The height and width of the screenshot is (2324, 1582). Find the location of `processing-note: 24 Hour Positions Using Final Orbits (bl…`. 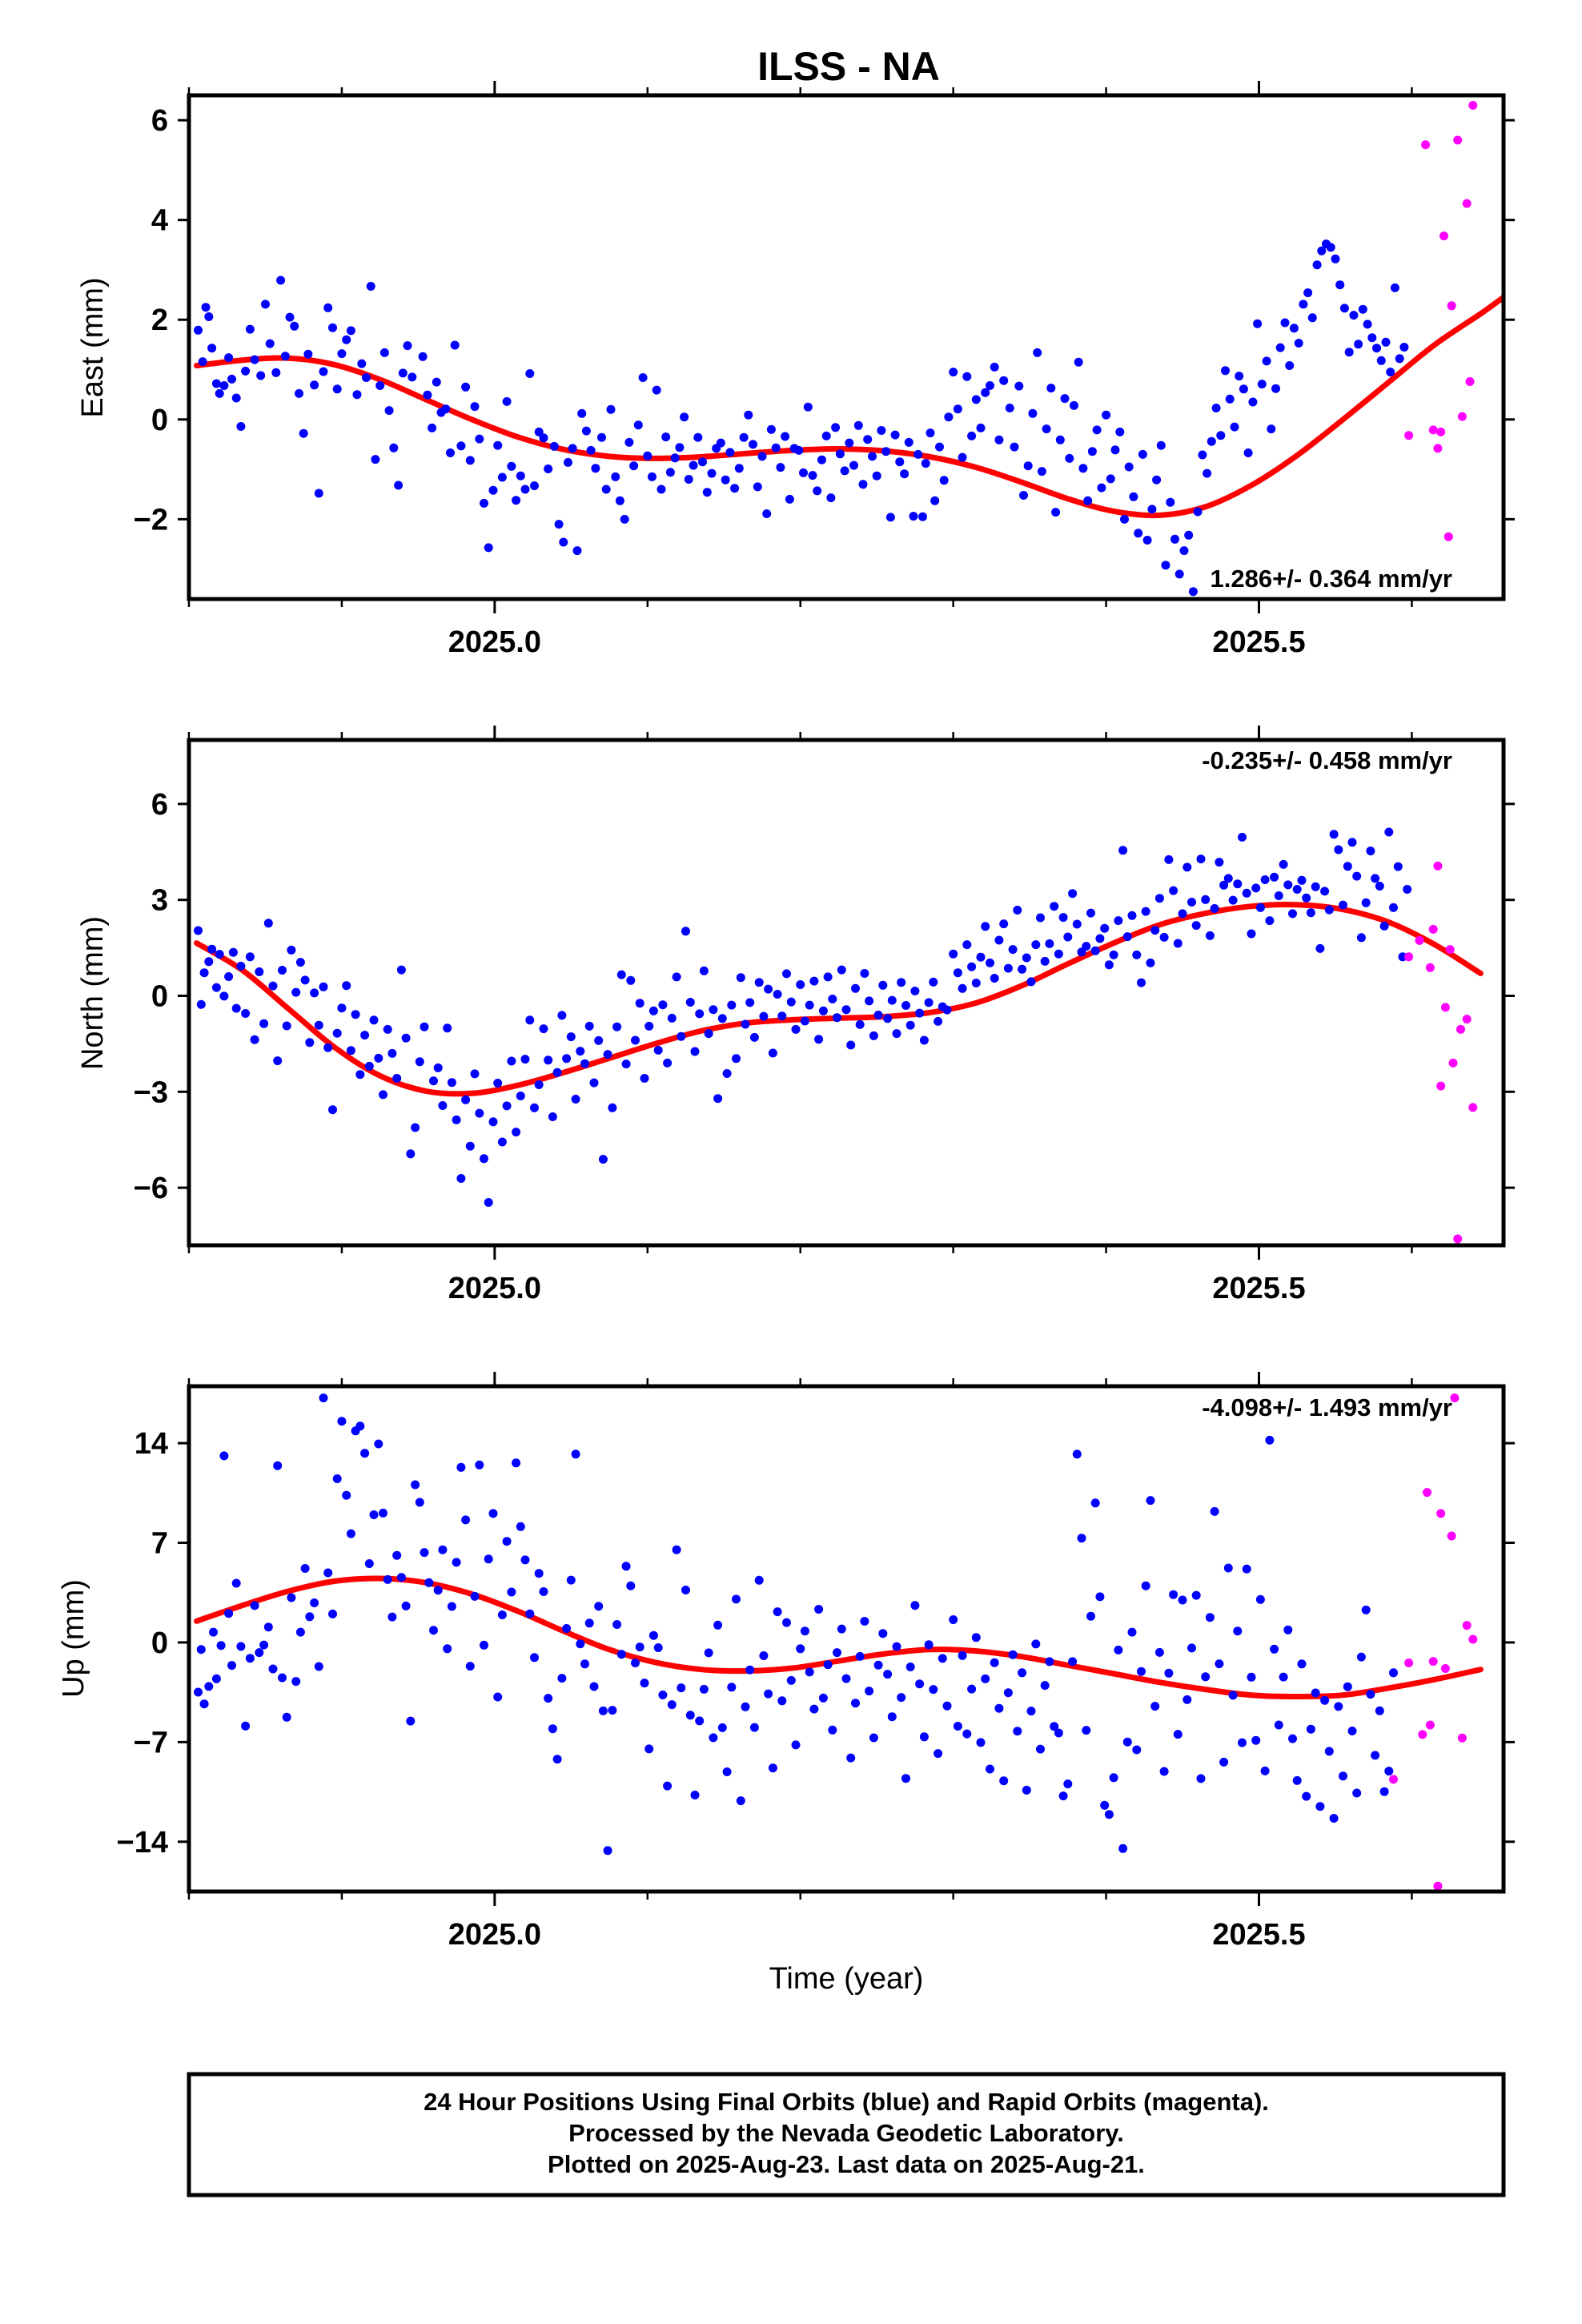

processing-note: 24 Hour Positions Using Final Orbits (bl… is located at coordinates (847, 2134).